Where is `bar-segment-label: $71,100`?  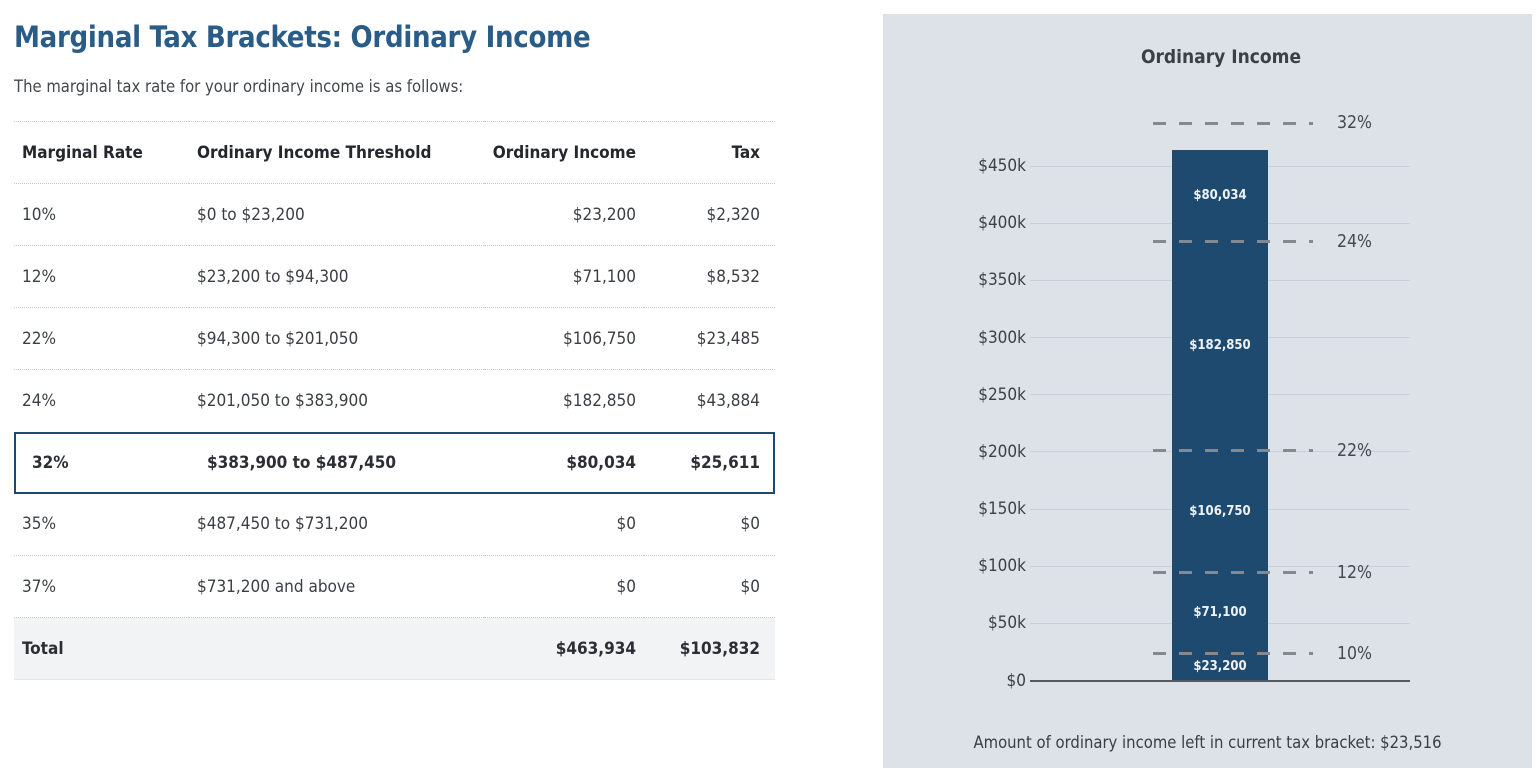 bar-segment-label: $71,100 is located at coordinates (1220, 613).